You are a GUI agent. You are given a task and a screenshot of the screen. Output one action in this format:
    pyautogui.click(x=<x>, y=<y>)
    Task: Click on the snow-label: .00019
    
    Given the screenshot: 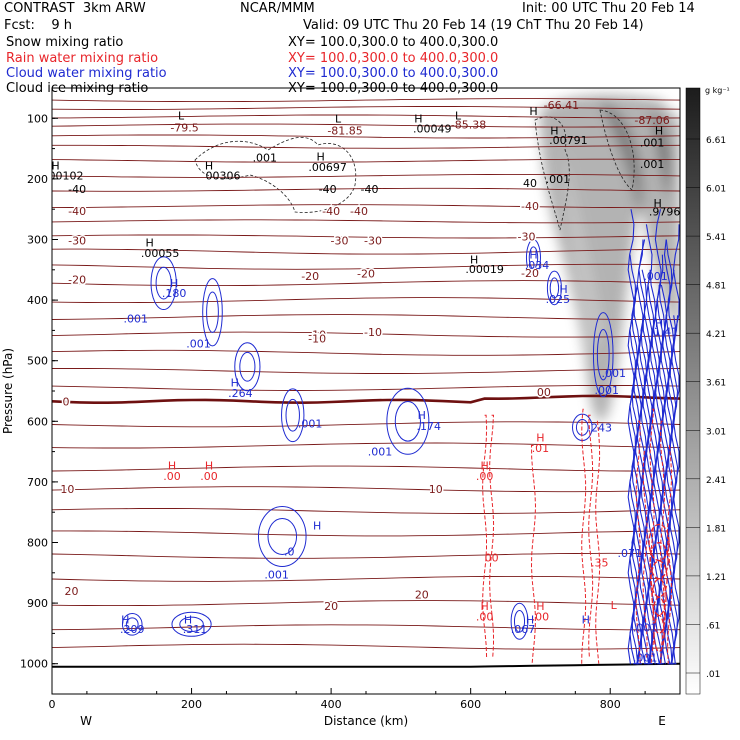 What is the action you would take?
    pyautogui.click(x=484, y=269)
    